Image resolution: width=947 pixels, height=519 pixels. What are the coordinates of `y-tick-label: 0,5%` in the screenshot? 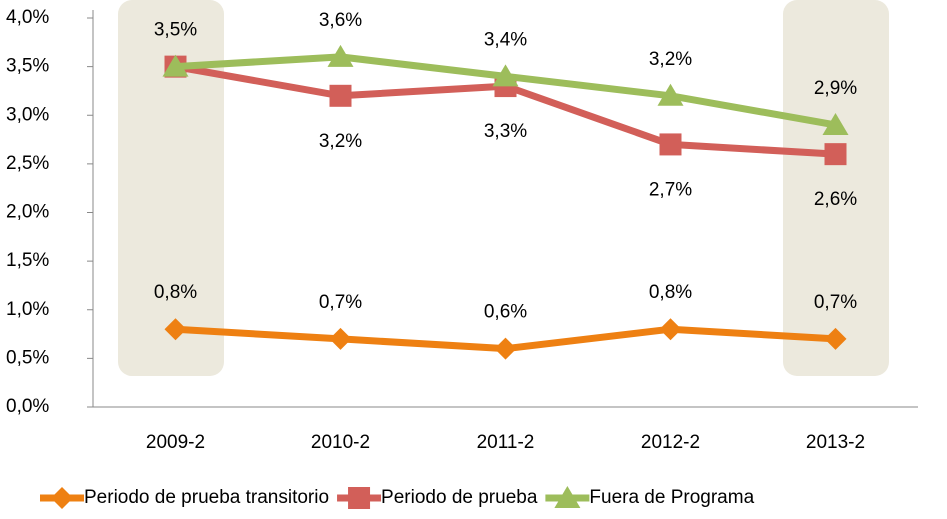 It's located at (27, 357).